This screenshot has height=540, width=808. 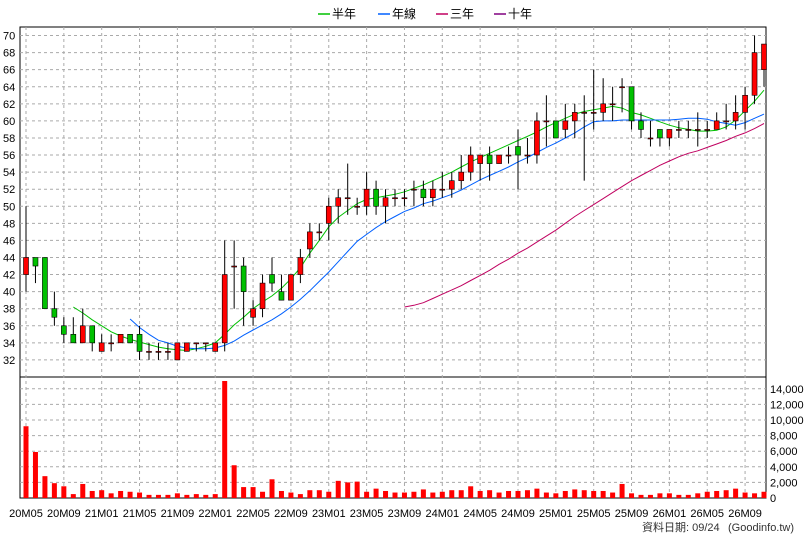 What do you see at coordinates (9, 88) in the screenshot?
I see `price-tick-label: 64` at bounding box center [9, 88].